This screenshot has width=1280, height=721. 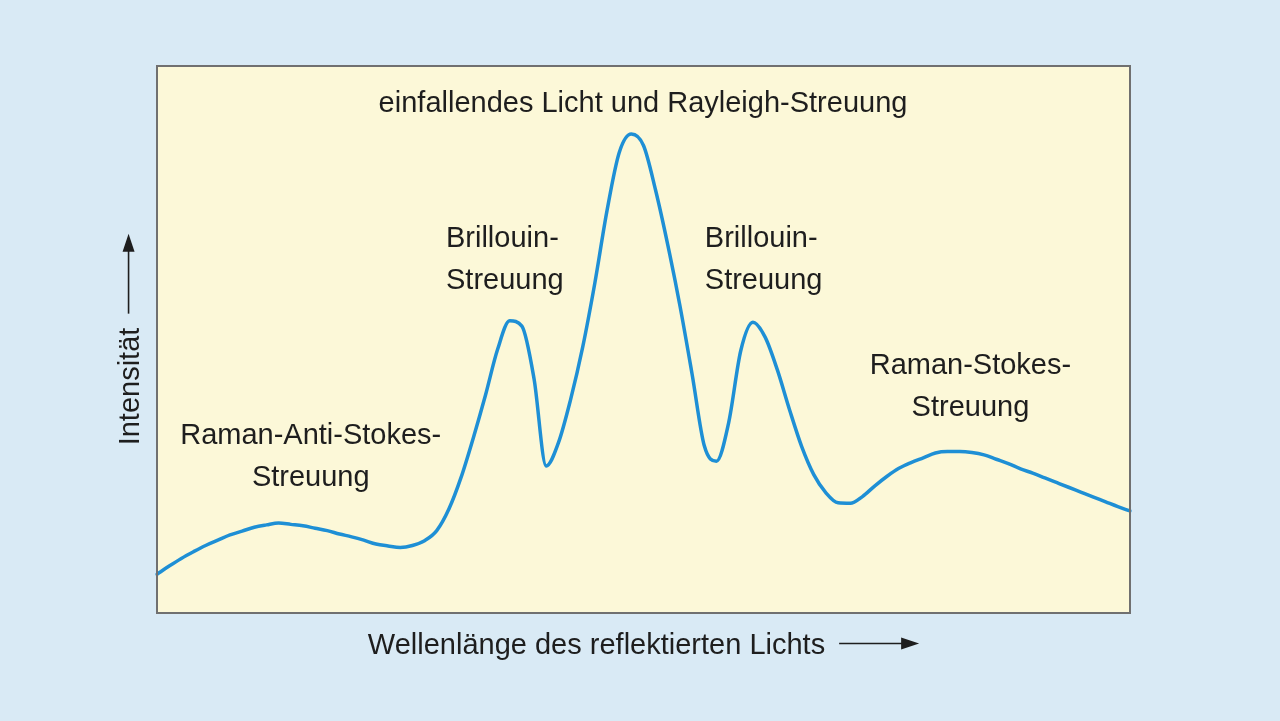 What do you see at coordinates (970, 384) in the screenshot?
I see `annotation: Raman-Stokes- Streuung` at bounding box center [970, 384].